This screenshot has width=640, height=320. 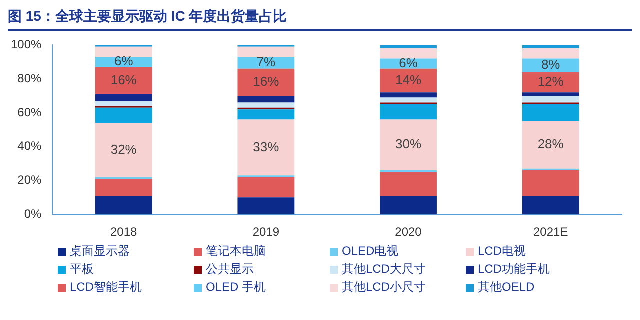 What do you see at coordinates (551, 64) in the screenshot?
I see `data-label: 8%` at bounding box center [551, 64].